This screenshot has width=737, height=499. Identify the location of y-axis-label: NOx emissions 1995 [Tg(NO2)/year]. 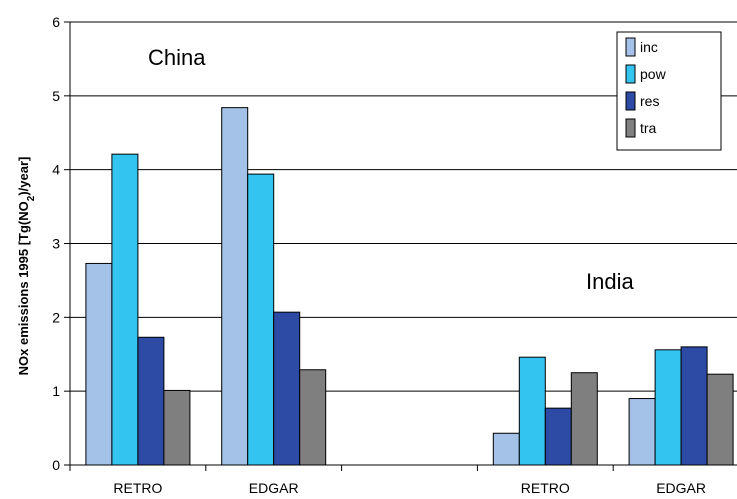
(26, 266).